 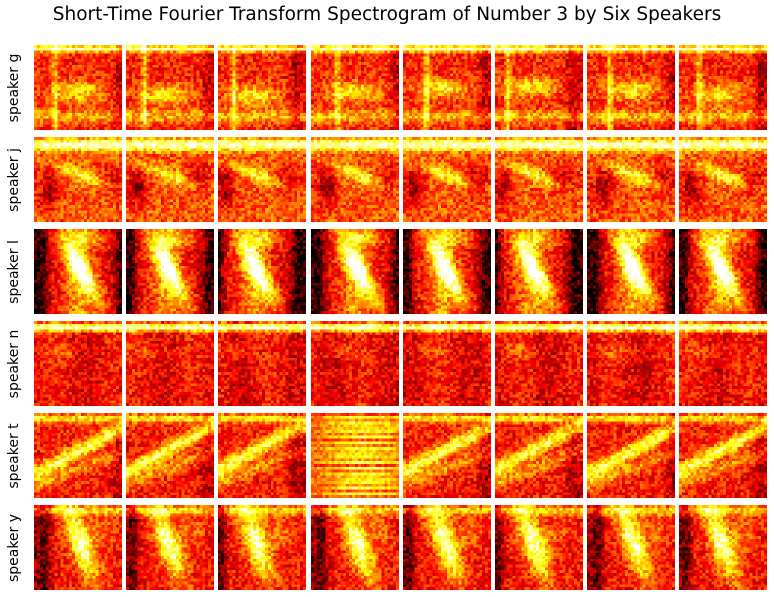 I want to click on row-label: speaker y, so click(x=14, y=547).